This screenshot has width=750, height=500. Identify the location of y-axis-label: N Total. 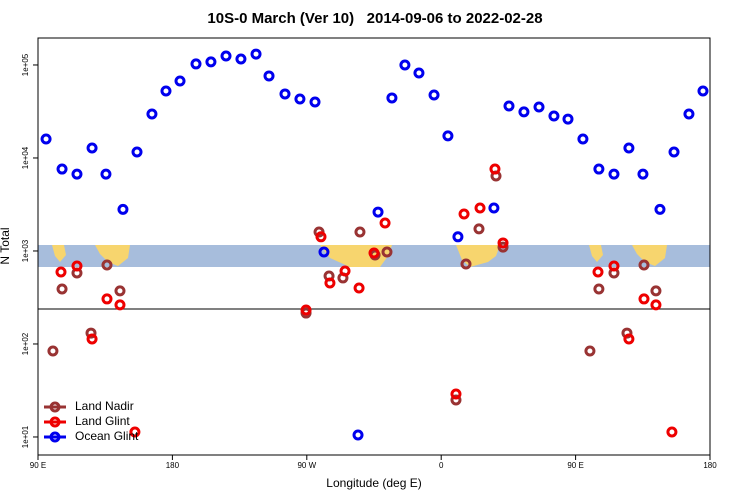
(6, 245).